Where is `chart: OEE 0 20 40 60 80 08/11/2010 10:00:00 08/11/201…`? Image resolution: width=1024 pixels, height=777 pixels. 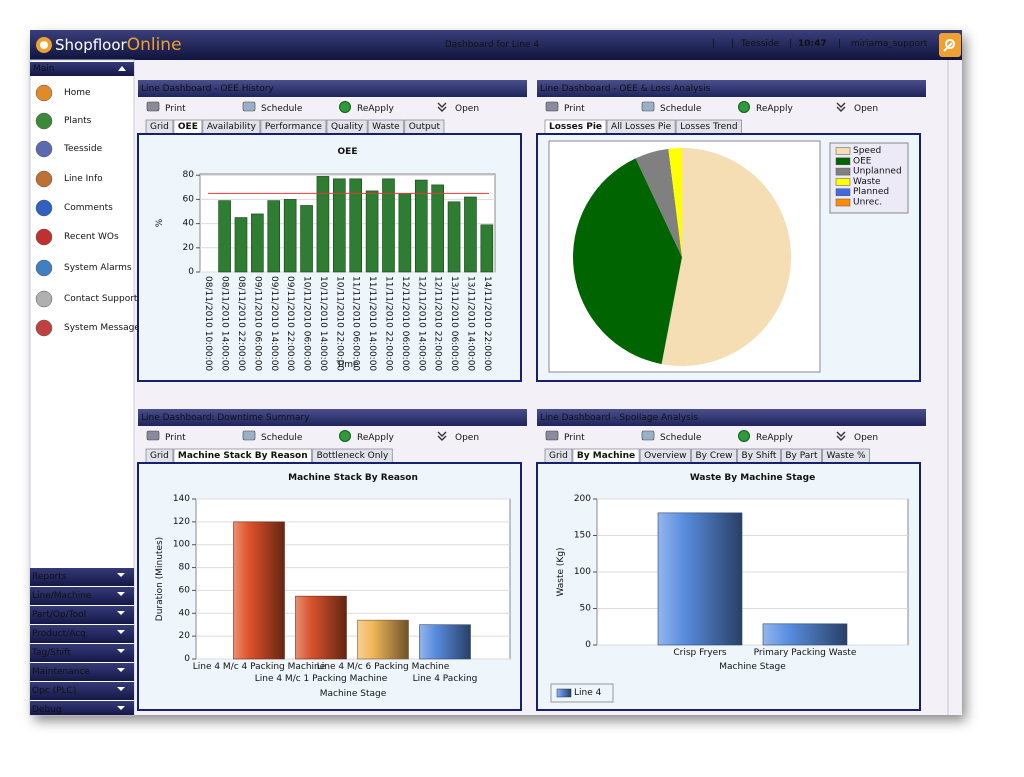
chart: OEE 0 20 40 60 80 08/11/2010 10:00:00 08/11/201… is located at coordinates (325, 259).